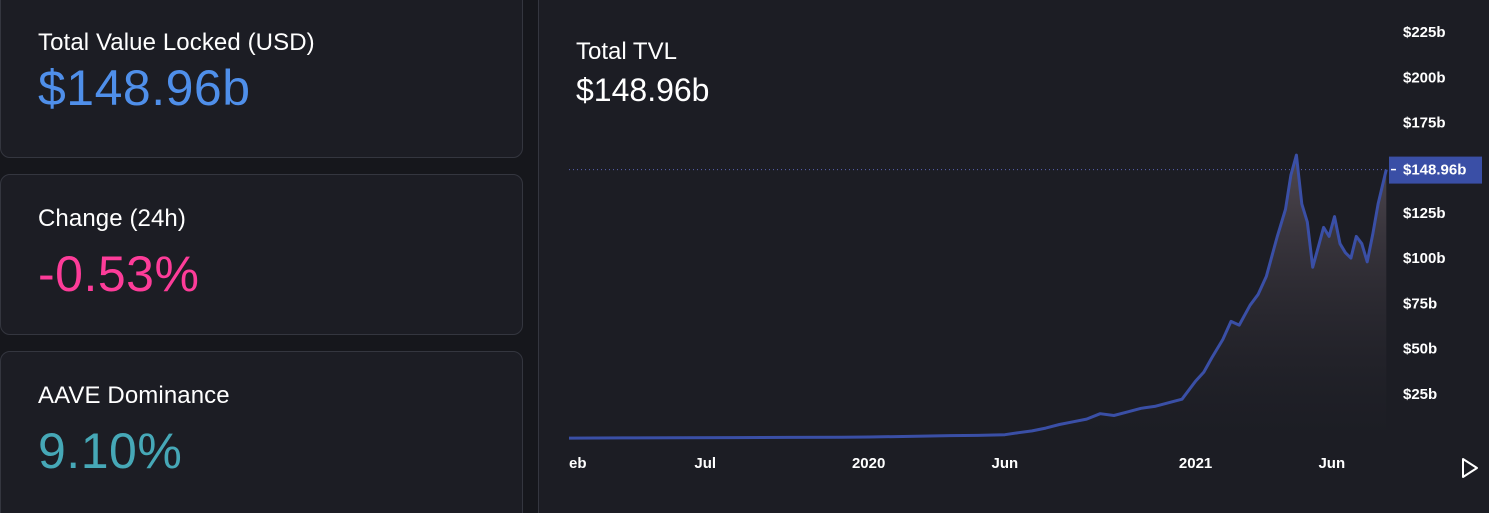  I want to click on tvl-card: Total Value Locked (USD) $148.96b, so click(261, 79).